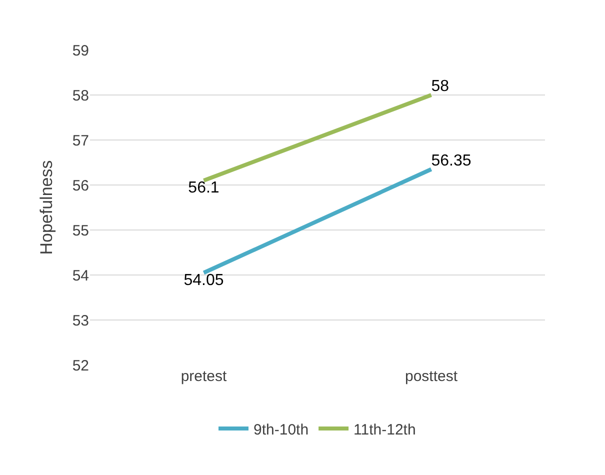 The height and width of the screenshot is (475, 605). I want to click on y-tick-label: 59, so click(80, 51).